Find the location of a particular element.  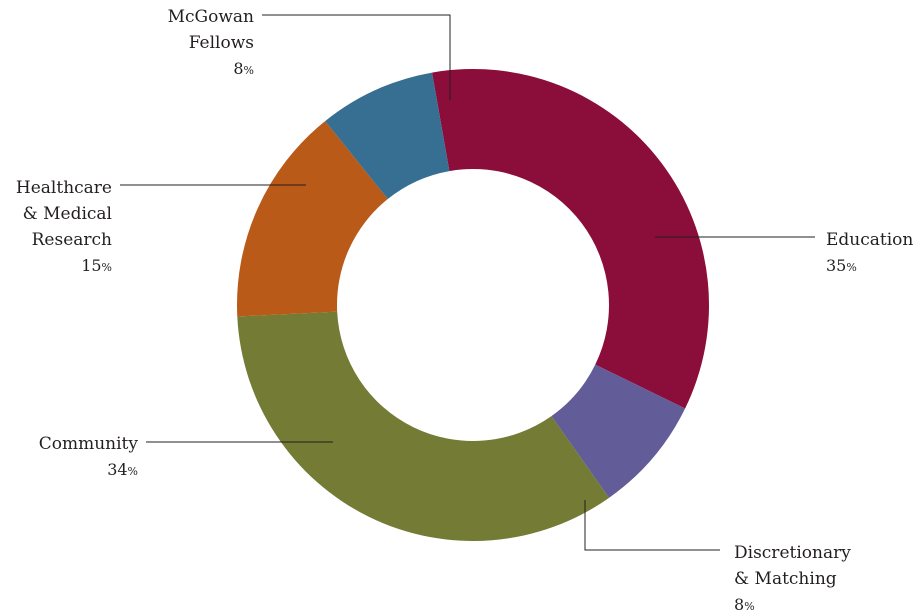

label-mcgowan-fellows-line-1: McGowan is located at coordinates (211, 17).